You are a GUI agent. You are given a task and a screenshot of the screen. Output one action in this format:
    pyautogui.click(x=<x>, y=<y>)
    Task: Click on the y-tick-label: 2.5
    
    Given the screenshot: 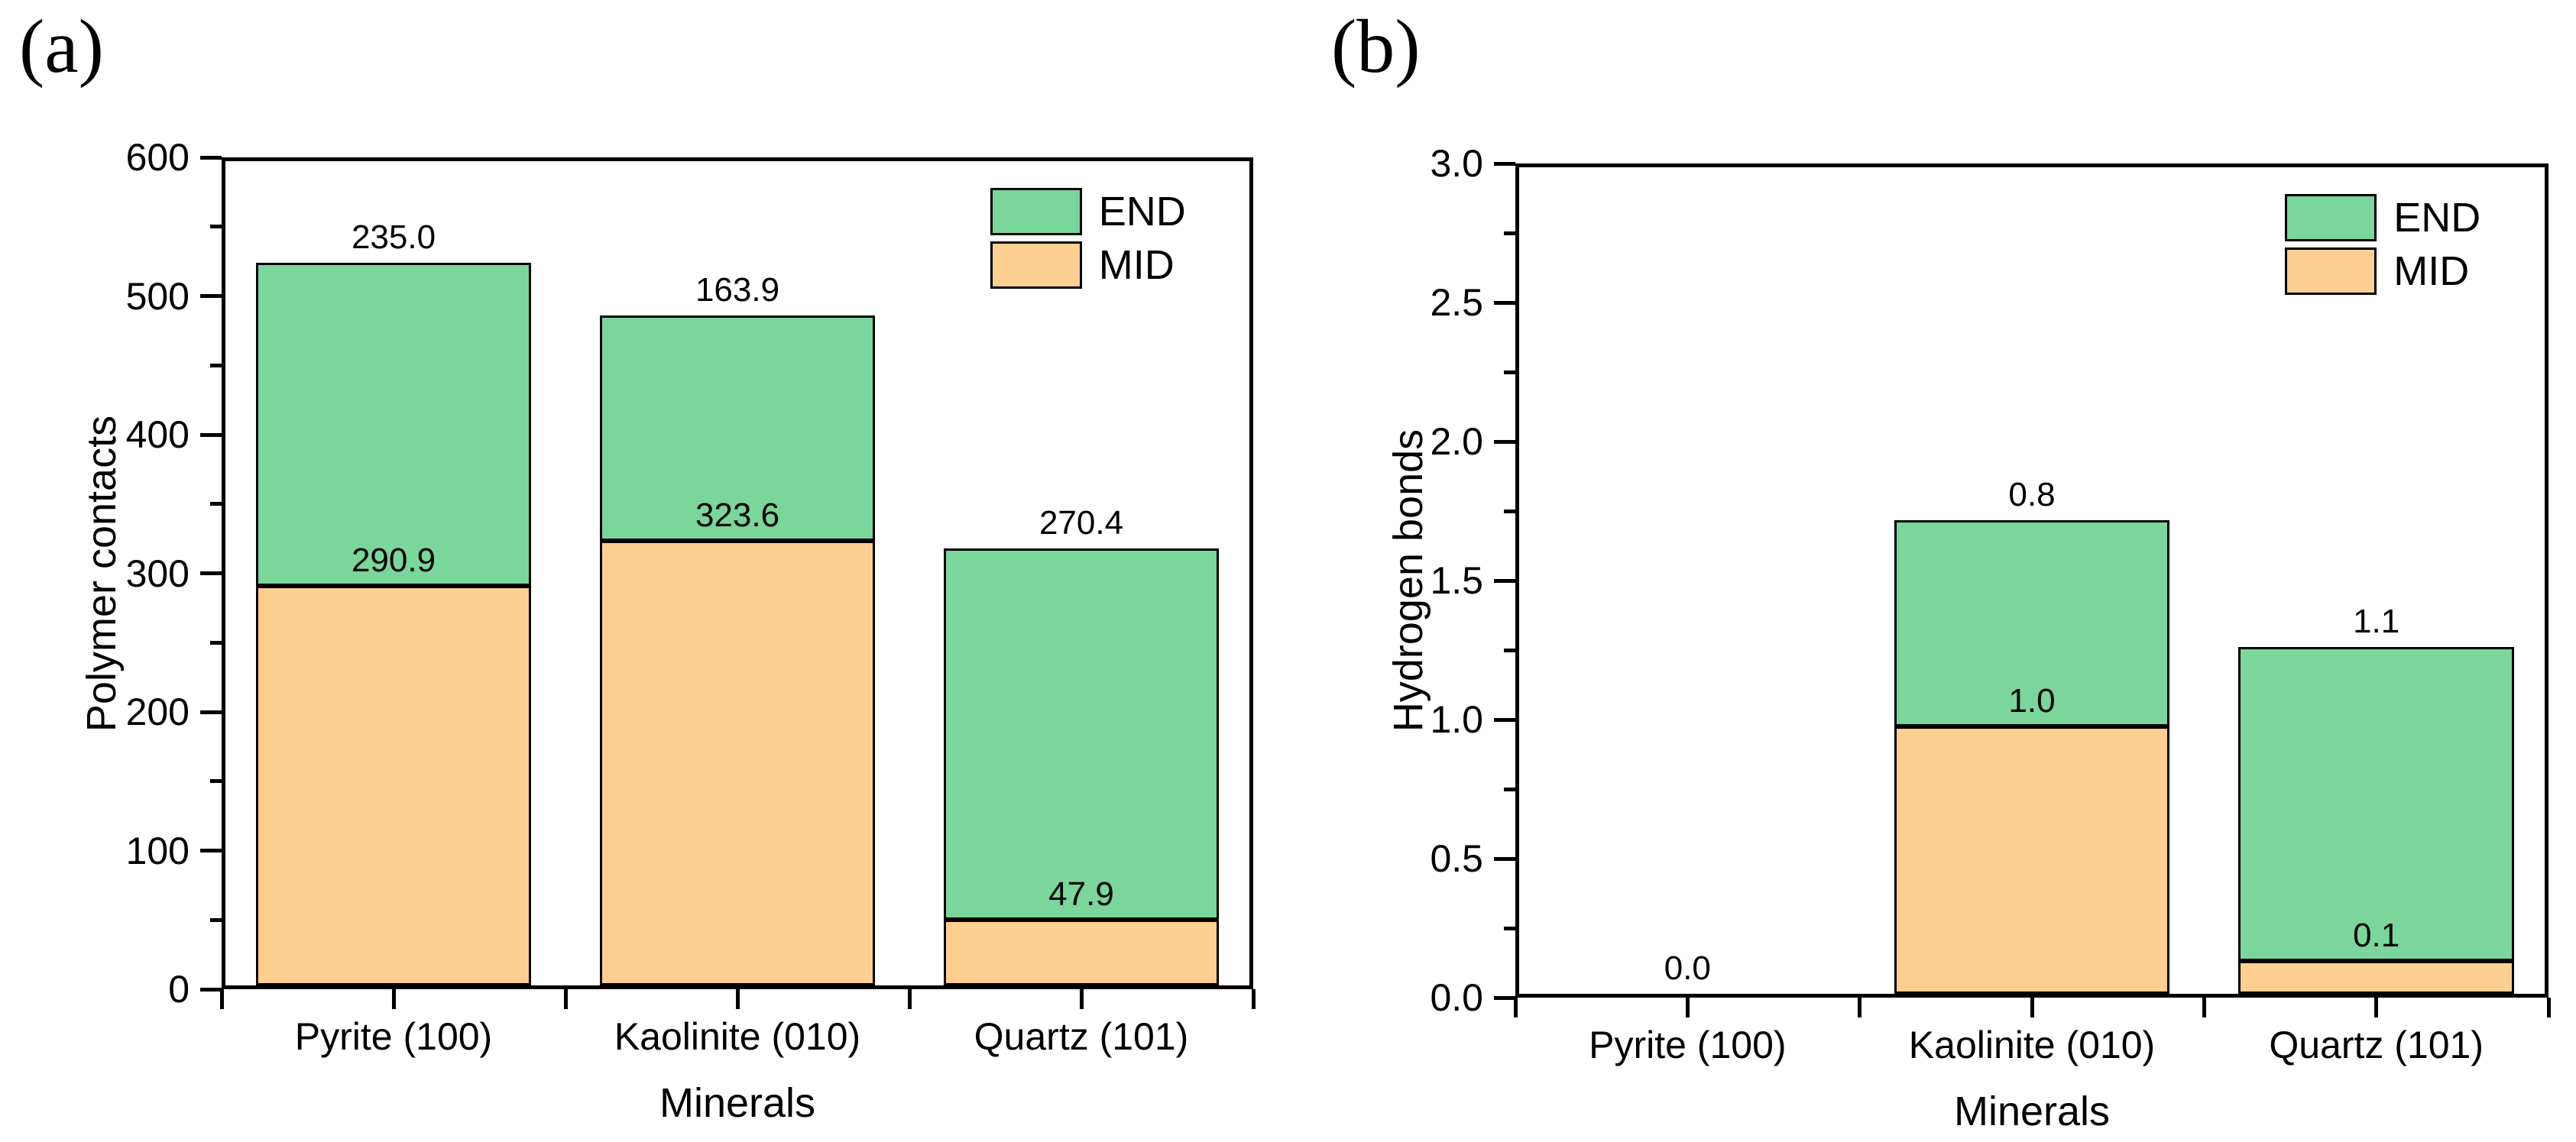 What is the action you would take?
    pyautogui.click(x=1456, y=302)
    